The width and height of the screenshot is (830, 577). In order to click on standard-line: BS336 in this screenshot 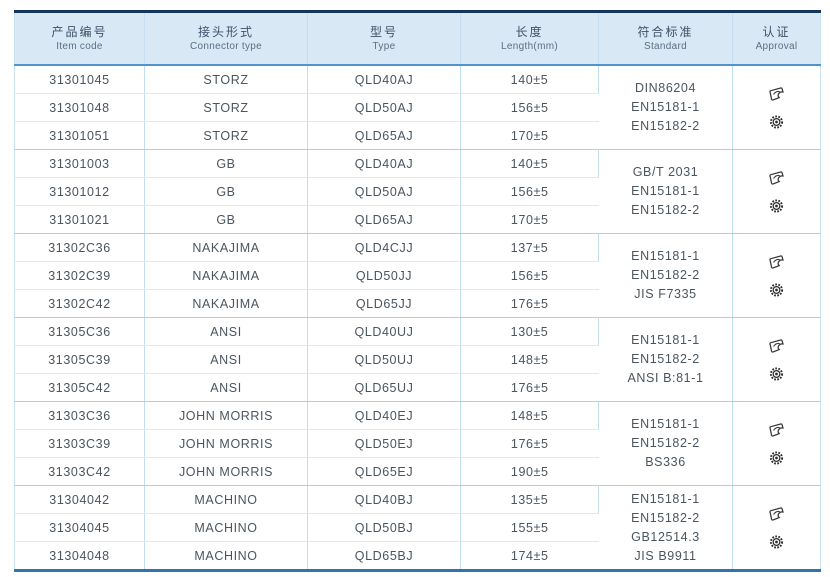, I will do `click(665, 462)`.